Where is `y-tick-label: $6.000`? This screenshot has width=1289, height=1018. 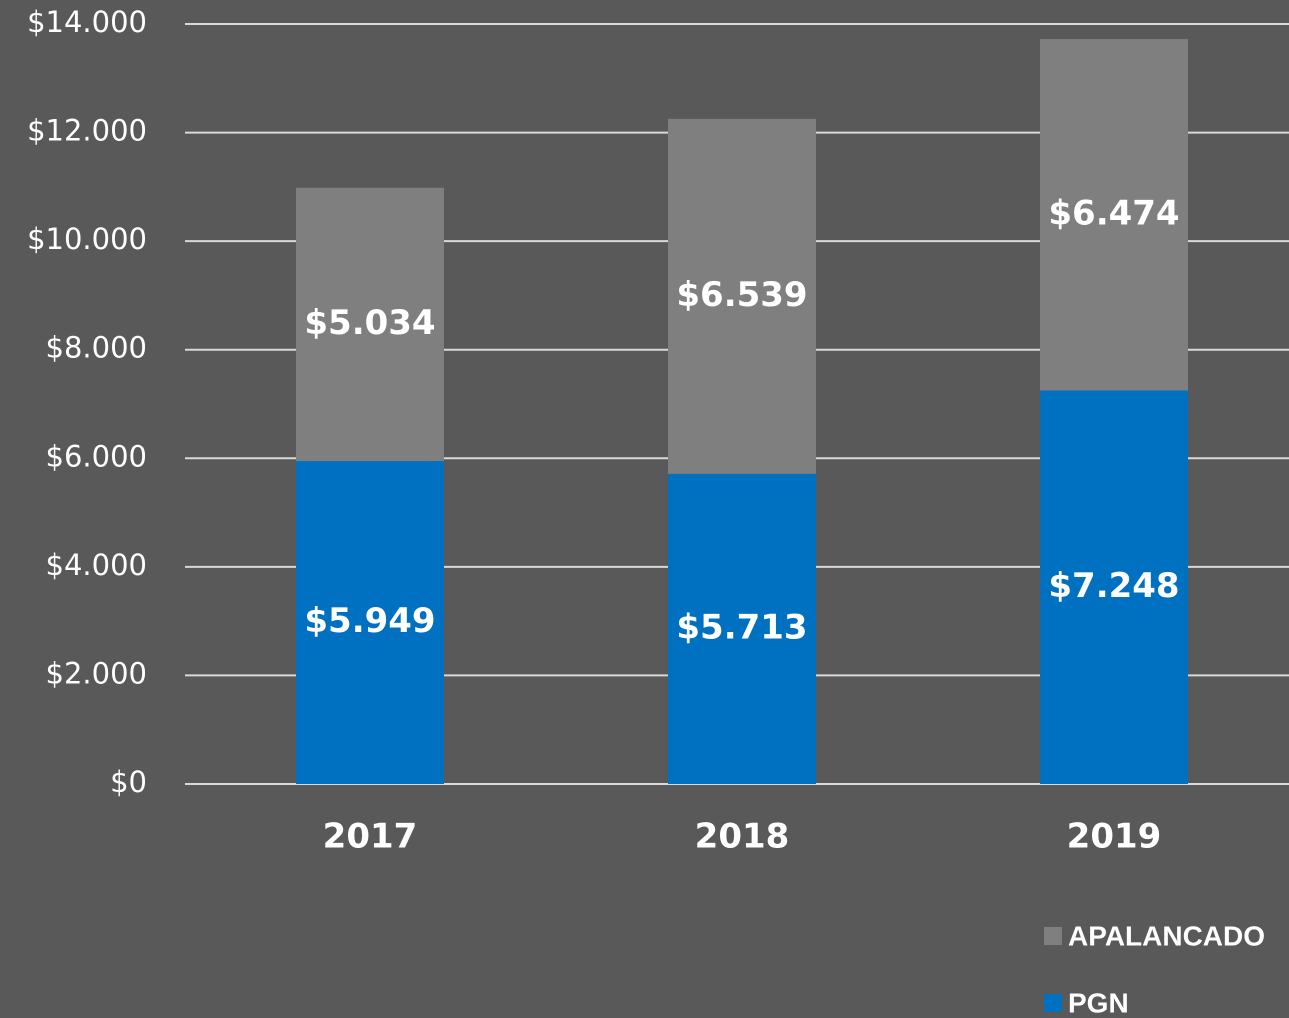
y-tick-label: $6.000 is located at coordinates (96, 456).